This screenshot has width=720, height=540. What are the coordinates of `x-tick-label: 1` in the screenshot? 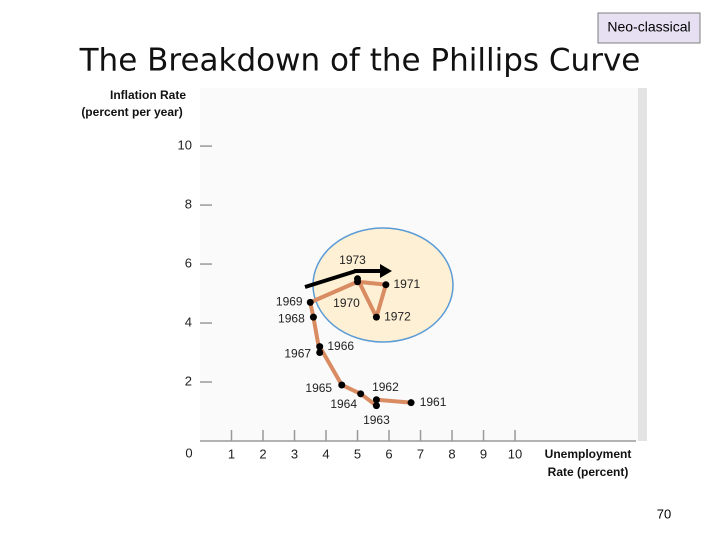 It's located at (231, 453).